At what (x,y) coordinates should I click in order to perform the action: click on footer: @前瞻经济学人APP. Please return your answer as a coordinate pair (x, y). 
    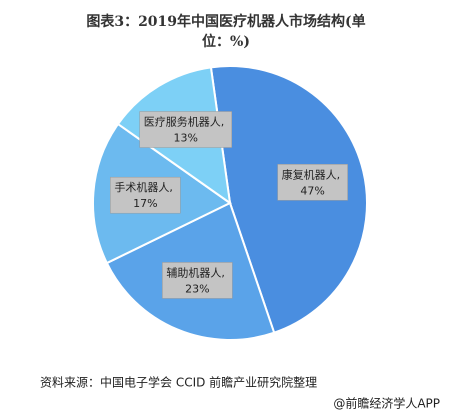
    Looking at the image, I should click on (386, 403).